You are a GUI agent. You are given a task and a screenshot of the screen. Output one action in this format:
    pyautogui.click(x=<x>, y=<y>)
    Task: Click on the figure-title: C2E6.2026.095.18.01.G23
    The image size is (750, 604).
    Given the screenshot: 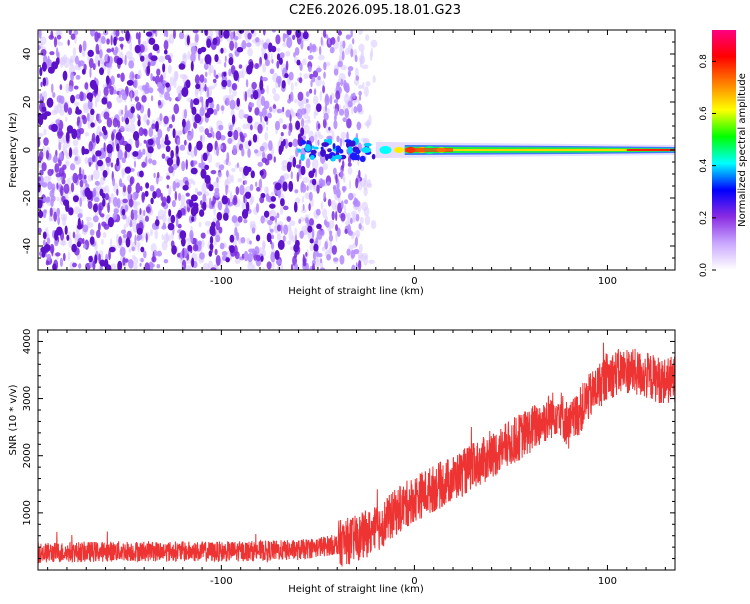 What is the action you would take?
    pyautogui.click(x=375, y=10)
    